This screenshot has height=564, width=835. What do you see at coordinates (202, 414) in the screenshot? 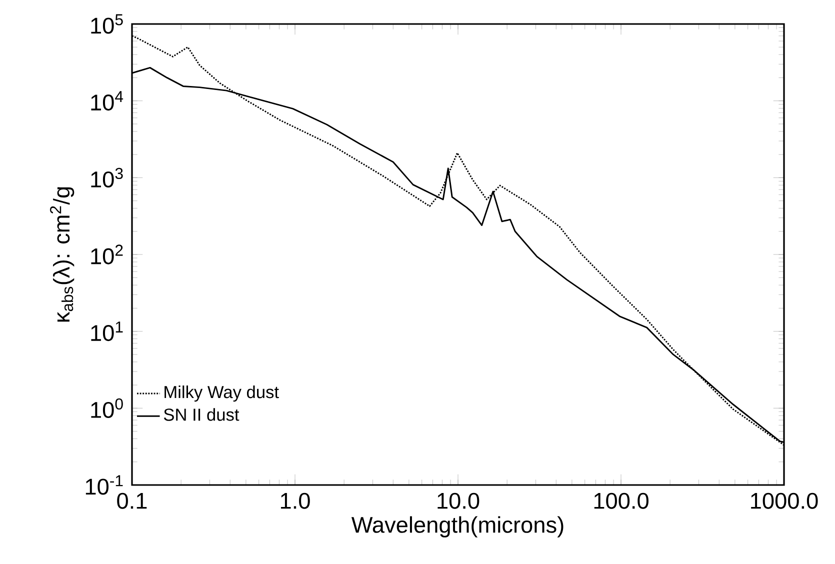
I see `legend-label: SN II dust` at bounding box center [202, 414].